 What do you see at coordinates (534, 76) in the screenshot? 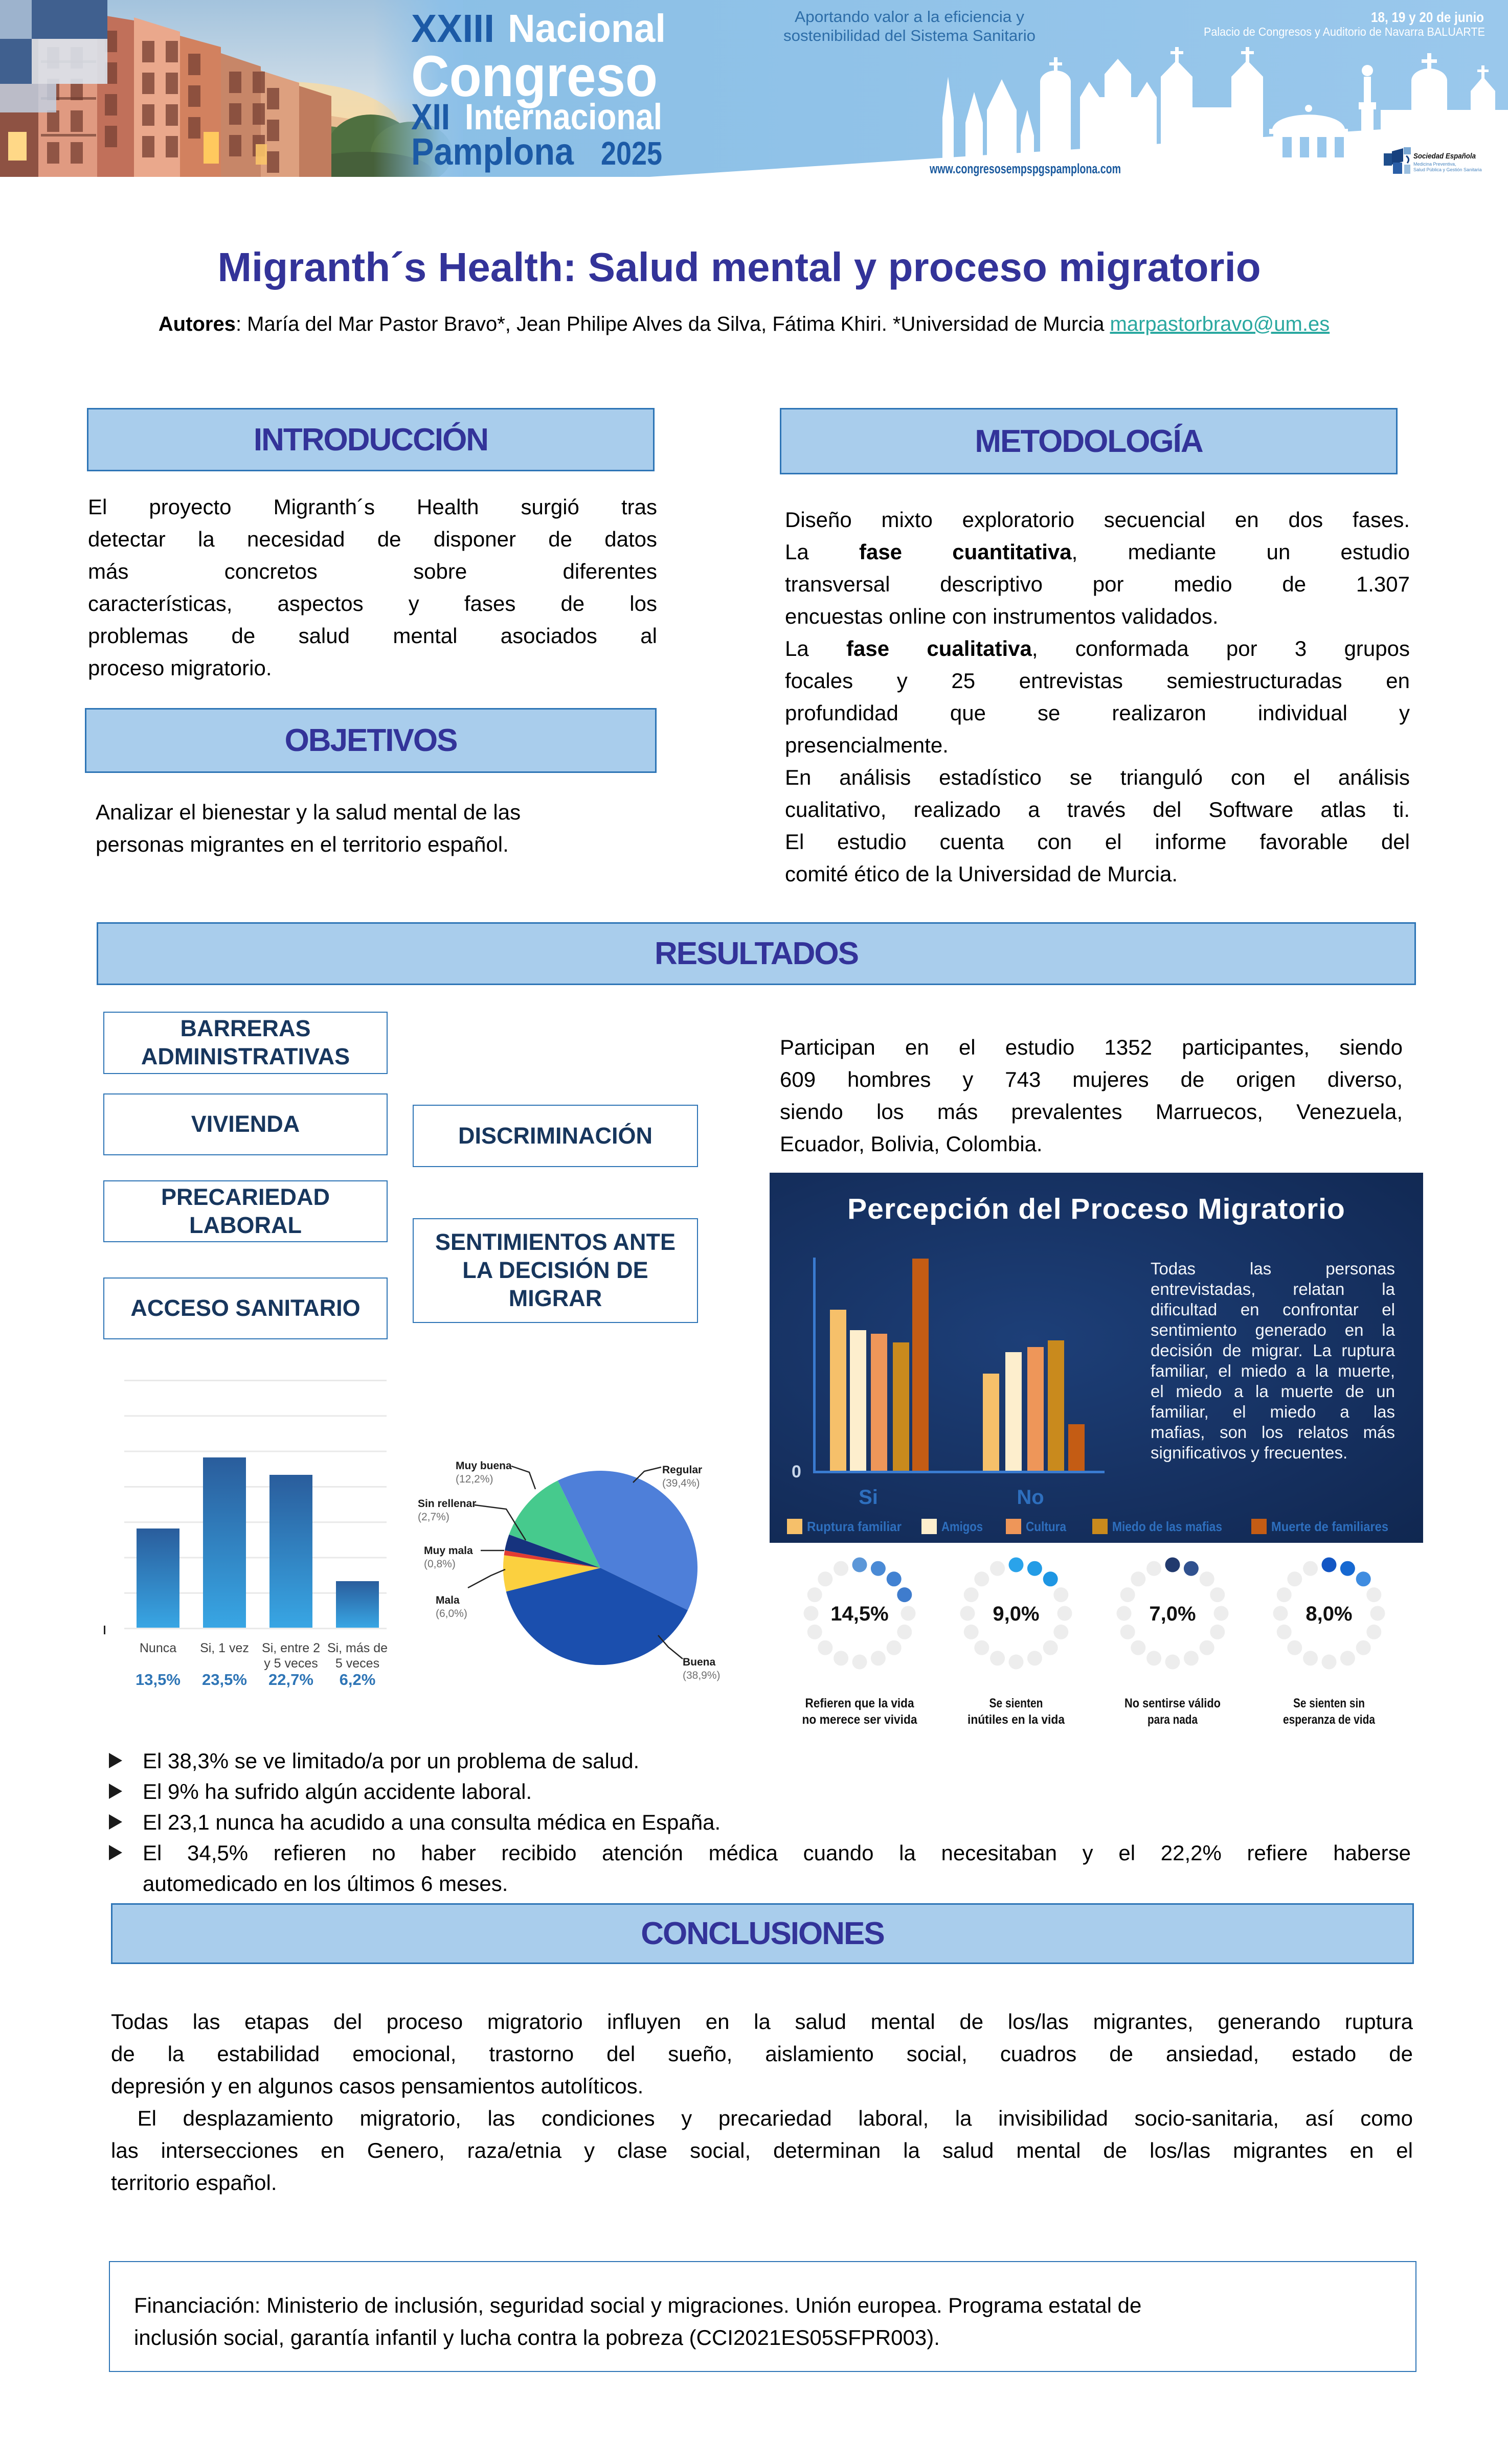
I see `svg-text: Congreso` at bounding box center [534, 76].